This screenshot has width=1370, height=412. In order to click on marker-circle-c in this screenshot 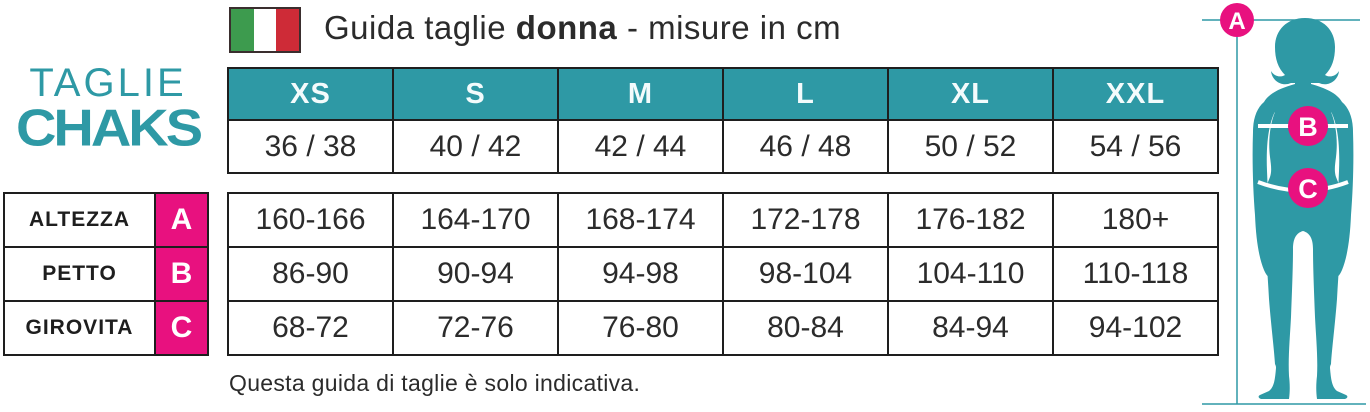, I will do `click(1308, 188)`.